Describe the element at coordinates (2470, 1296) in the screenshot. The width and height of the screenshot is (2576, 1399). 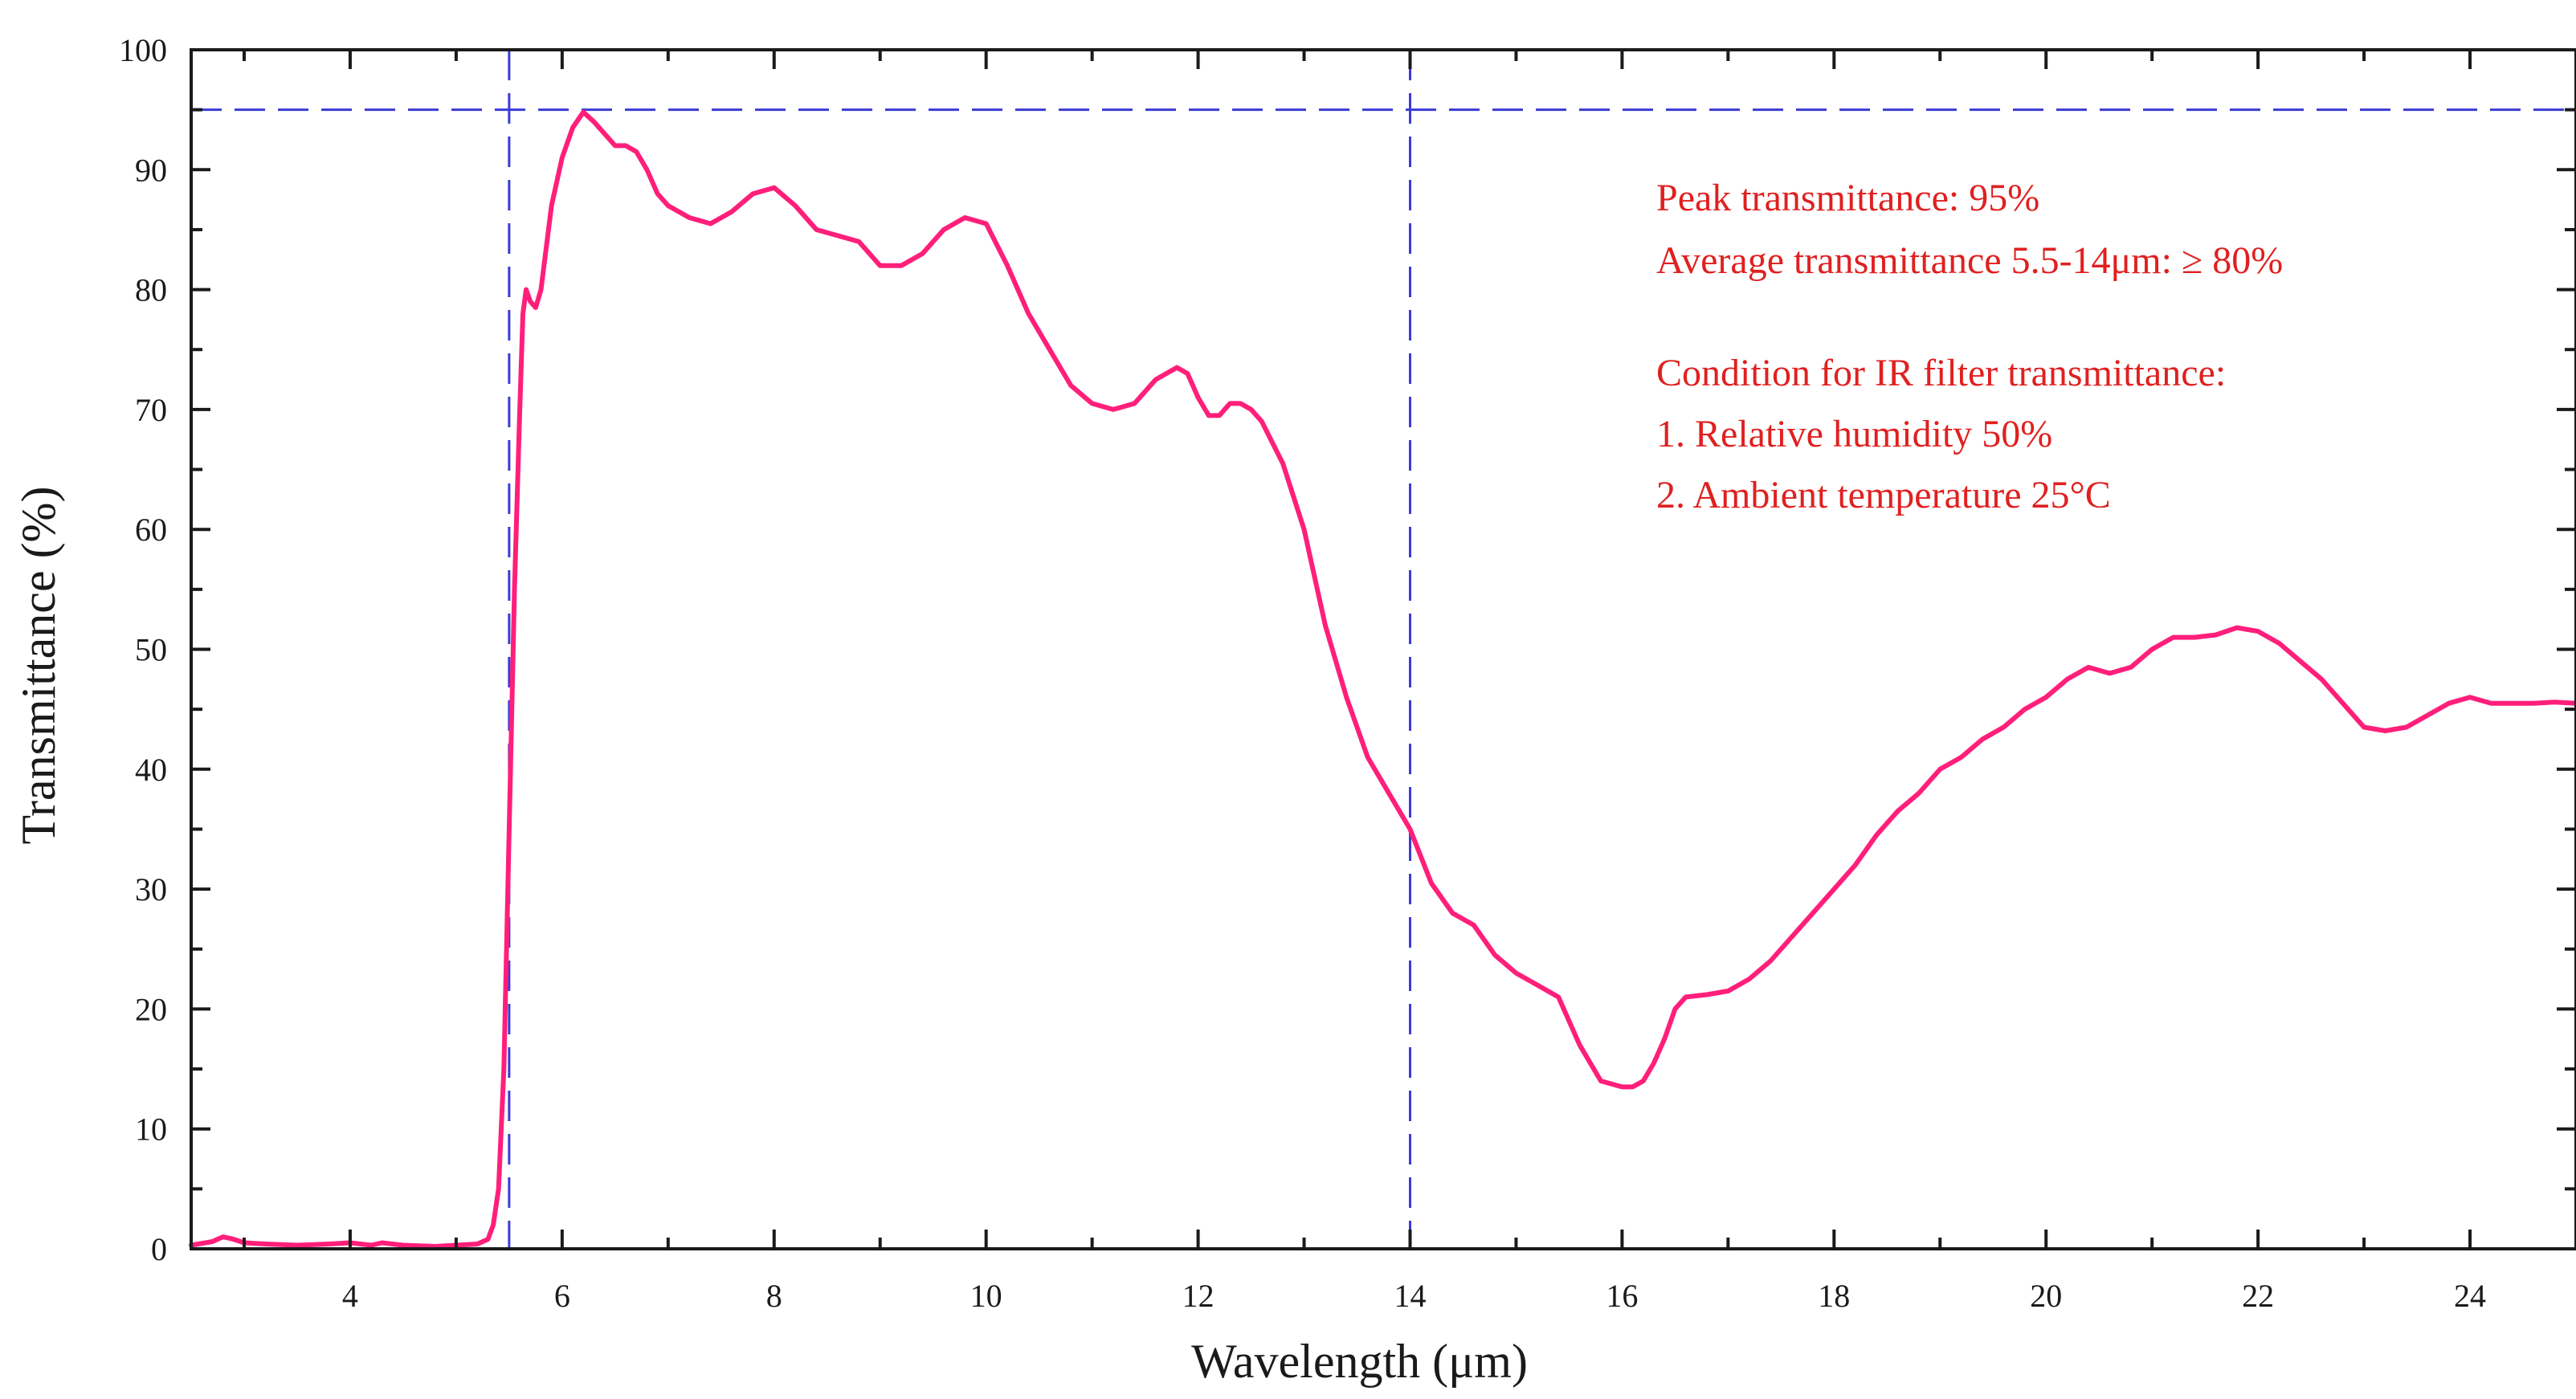
I see `x-tick-label: 24` at that location.